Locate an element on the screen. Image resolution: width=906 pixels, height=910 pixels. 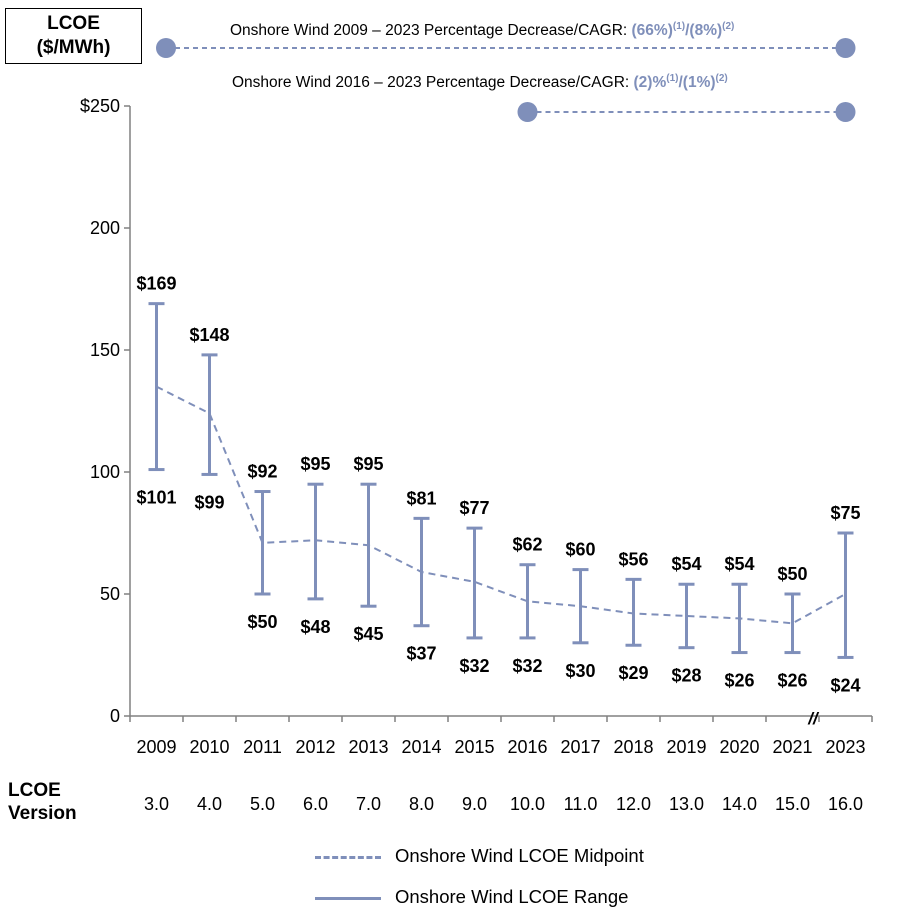
version-label: 16.0 is located at coordinates (845, 804).